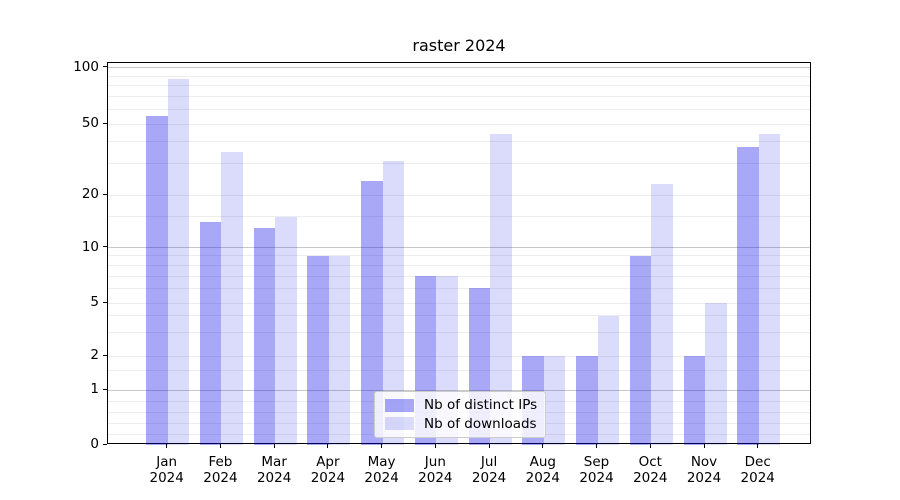 The image size is (900, 500). Describe the element at coordinates (587, 400) in the screenshot. I see `bar-distinct-ips-sep` at that location.